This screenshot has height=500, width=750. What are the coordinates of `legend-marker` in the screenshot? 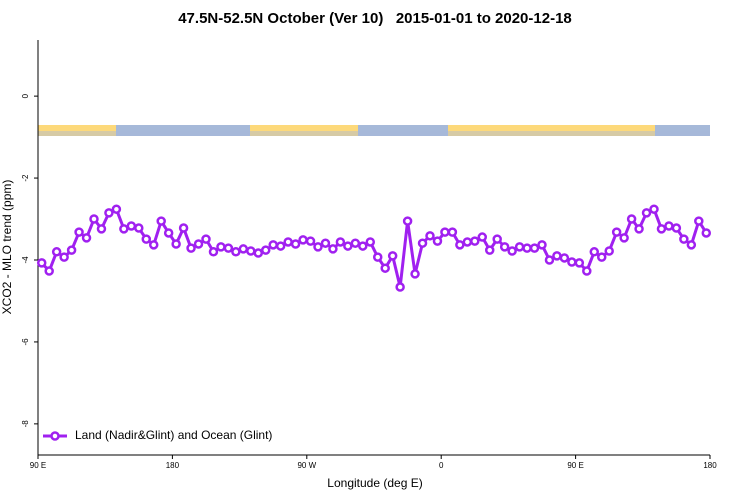 It's located at (55, 436).